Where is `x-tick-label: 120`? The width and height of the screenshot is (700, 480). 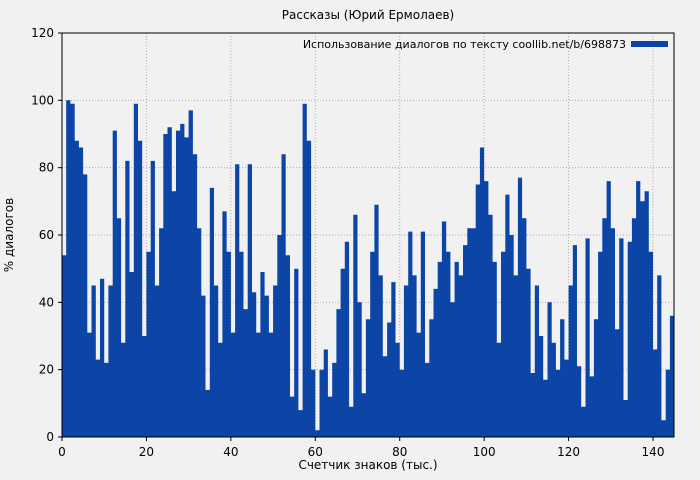 x-tick-label: 120 is located at coordinates (568, 452).